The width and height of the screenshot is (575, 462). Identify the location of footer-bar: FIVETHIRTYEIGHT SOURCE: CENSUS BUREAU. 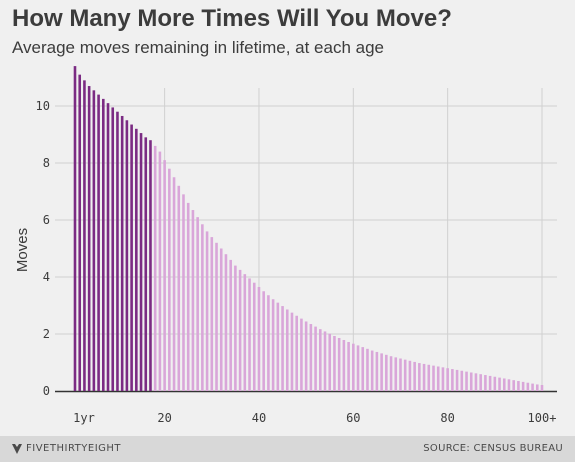
(287, 449).